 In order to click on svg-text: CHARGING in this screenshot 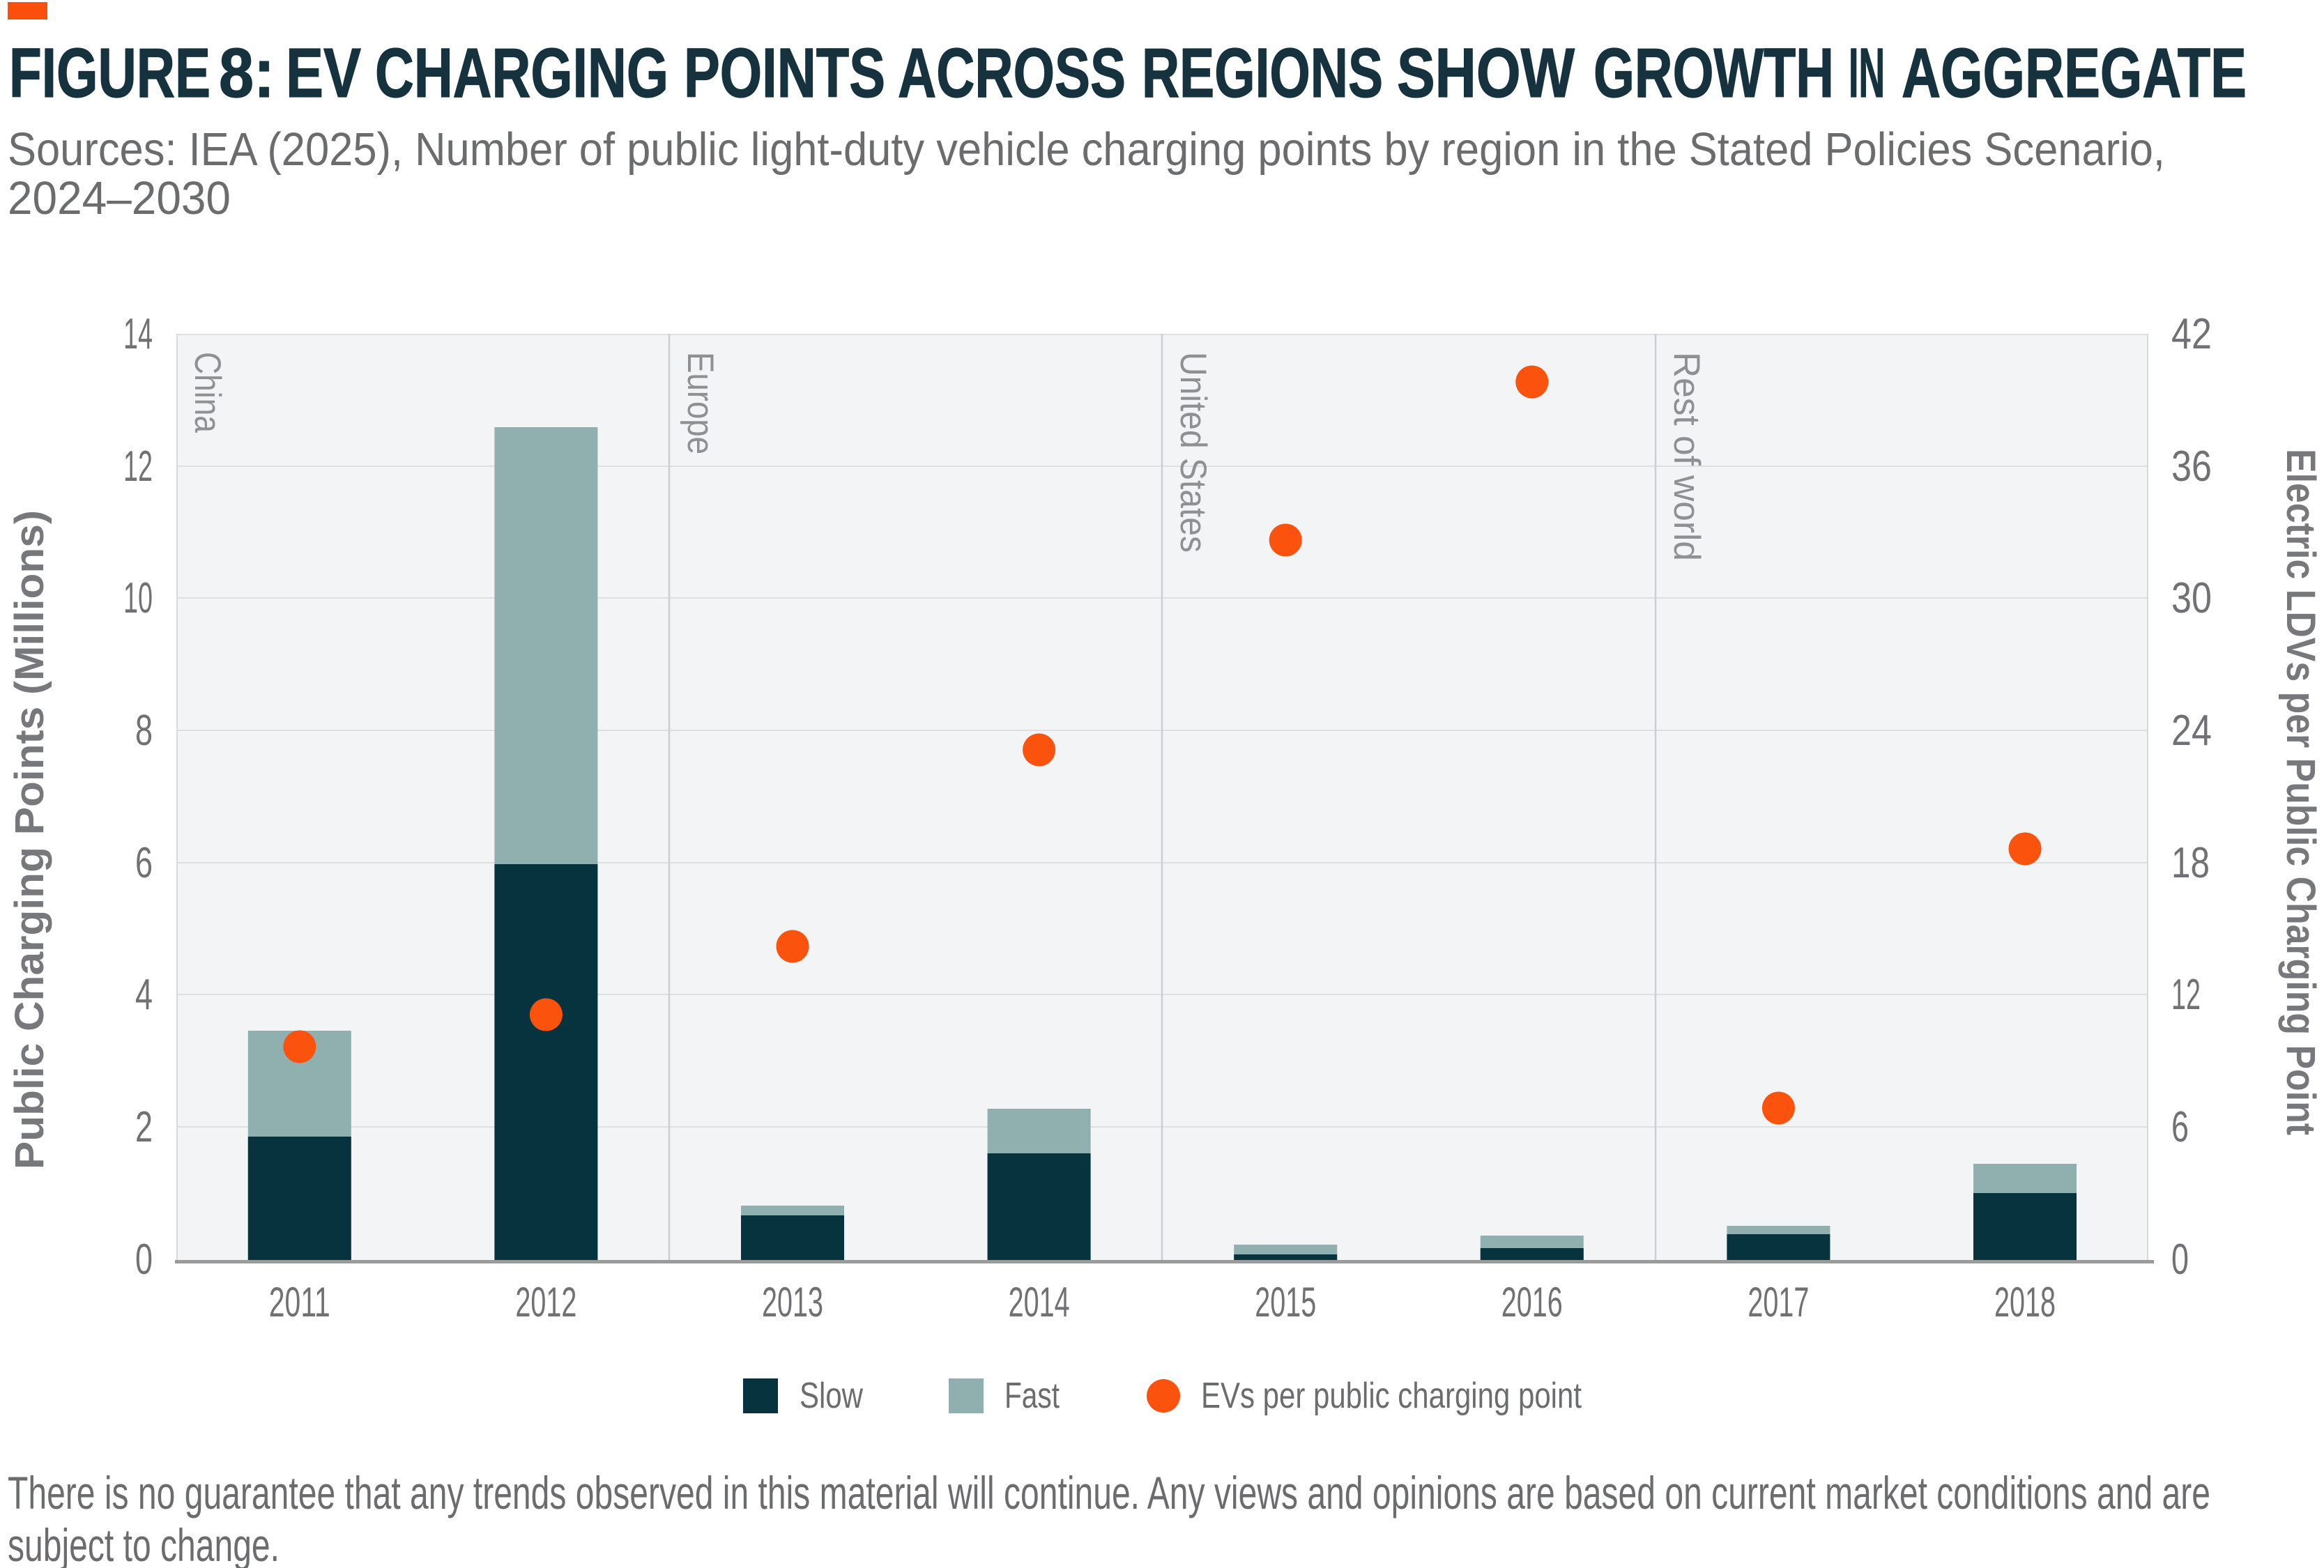, I will do `click(522, 73)`.